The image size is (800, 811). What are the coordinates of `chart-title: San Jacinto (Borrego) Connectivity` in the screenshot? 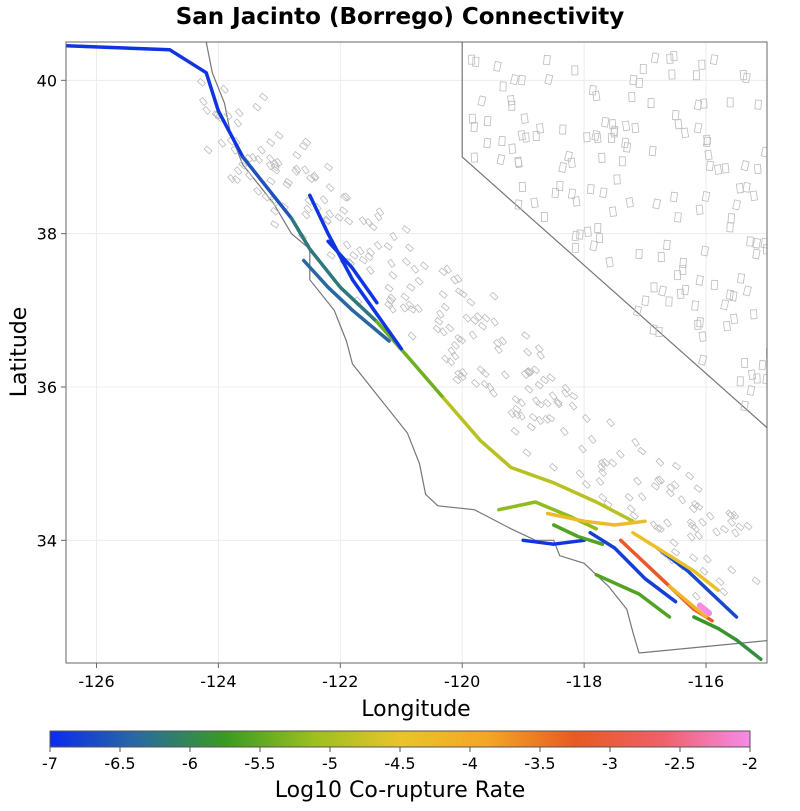 It's located at (400, 17).